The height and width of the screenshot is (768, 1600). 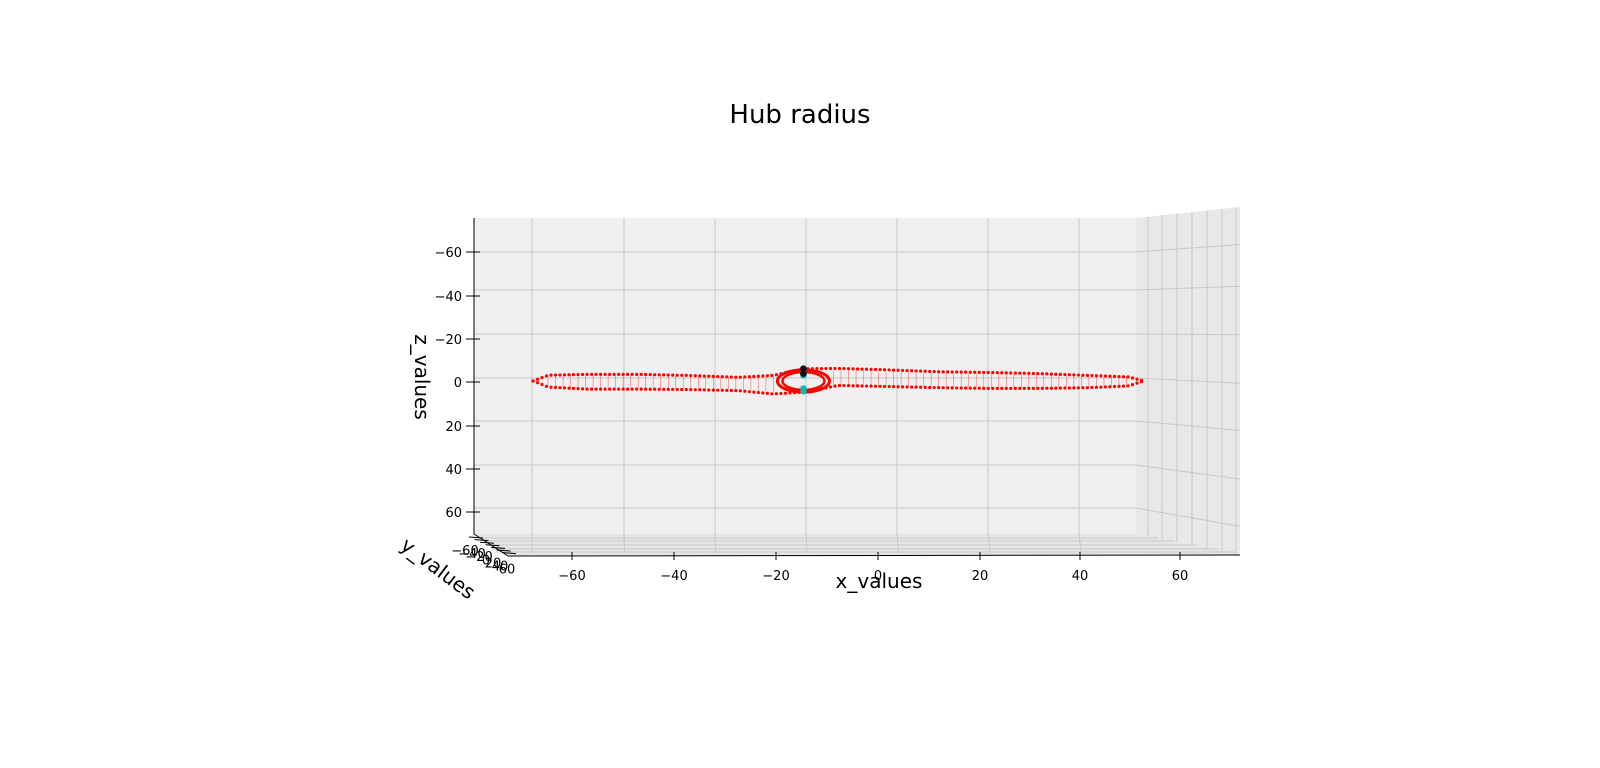 What do you see at coordinates (803, 371) in the screenshot?
I see `series-dark-hub` at bounding box center [803, 371].